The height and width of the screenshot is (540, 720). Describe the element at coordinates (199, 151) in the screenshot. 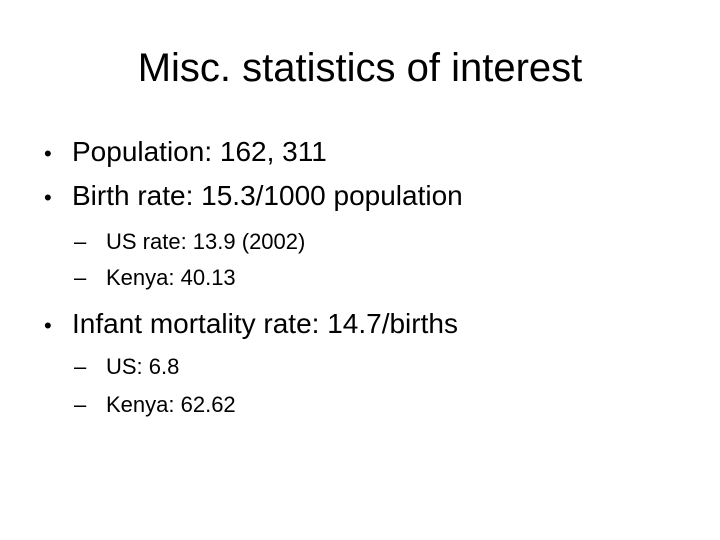

I see `bullet-text: Population: 162, 311` at that location.